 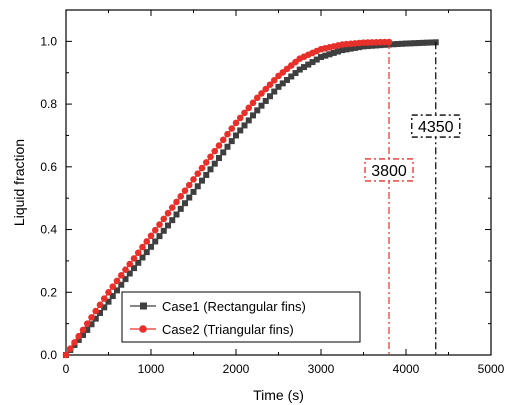 What do you see at coordinates (412, 198) in the screenshot?
I see `annotation-layer: 3800 4350` at bounding box center [412, 198].